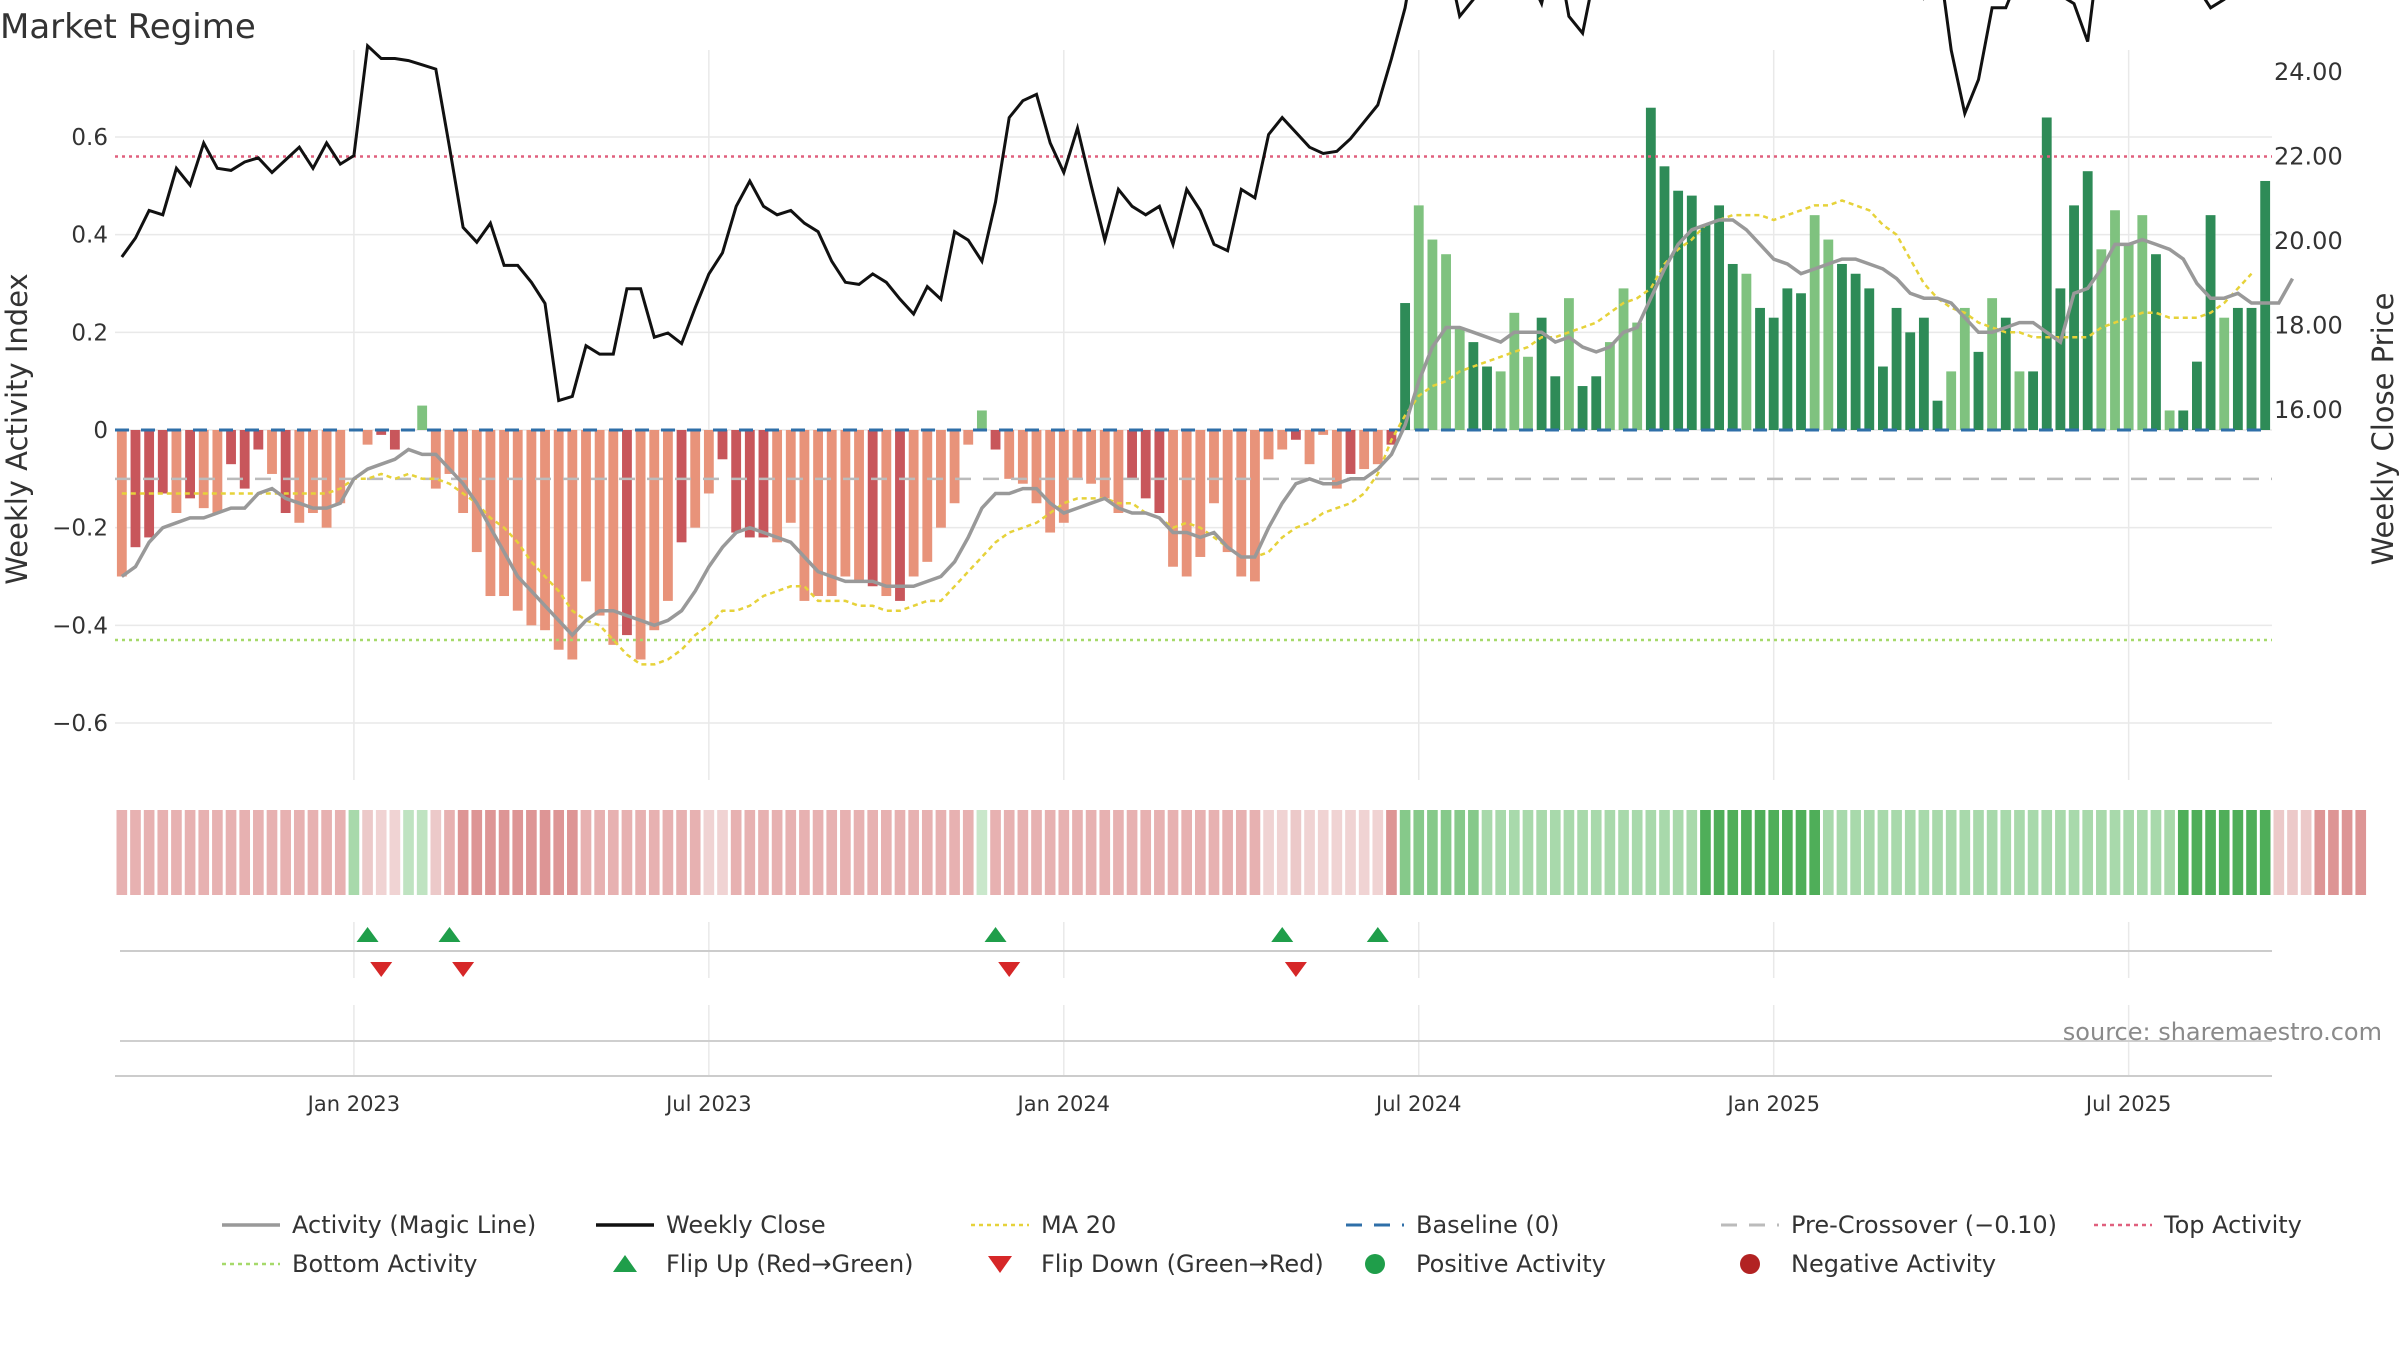 The image size is (2400, 1350). I want to click on legend-label: Weekly Close, so click(746, 1225).